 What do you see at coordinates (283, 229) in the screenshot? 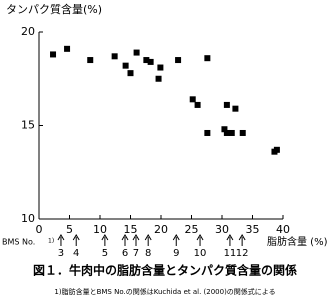
I see `x-tick-label: 40` at bounding box center [283, 229].